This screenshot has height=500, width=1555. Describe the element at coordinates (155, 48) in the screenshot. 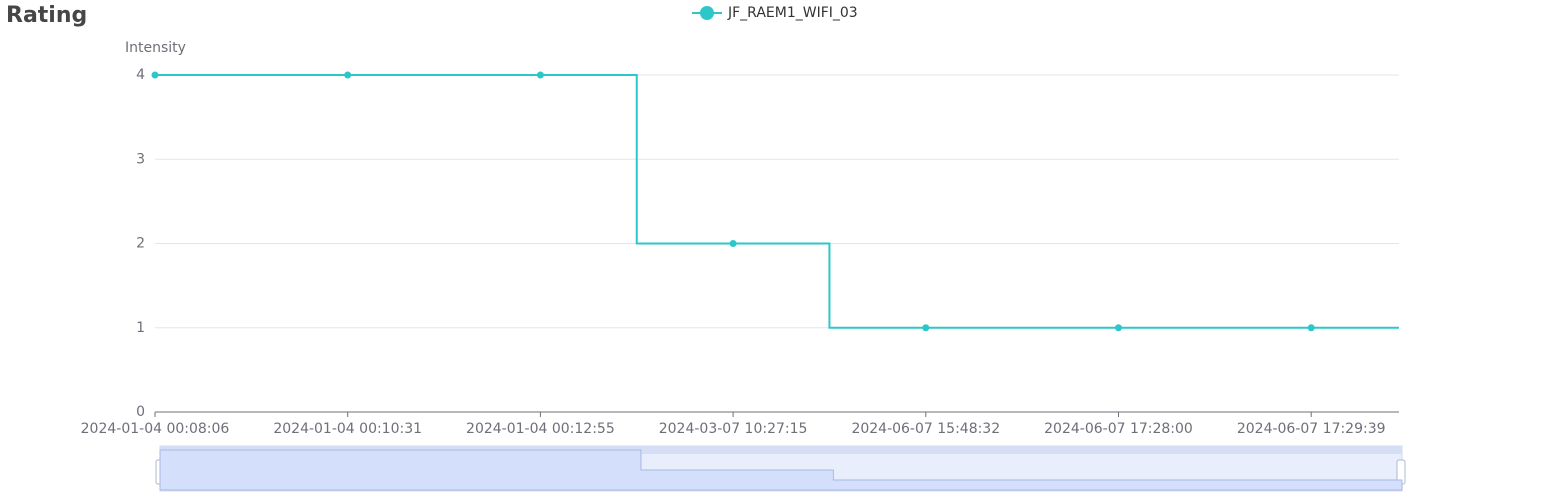

I see `y-axis-label: Intensity` at that location.